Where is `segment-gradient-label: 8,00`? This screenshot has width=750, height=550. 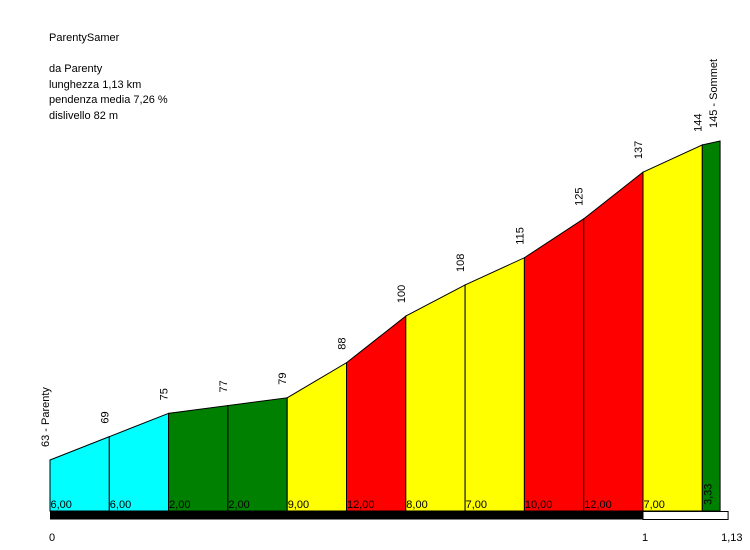 segment-gradient-label: 8,00 is located at coordinates (416, 505).